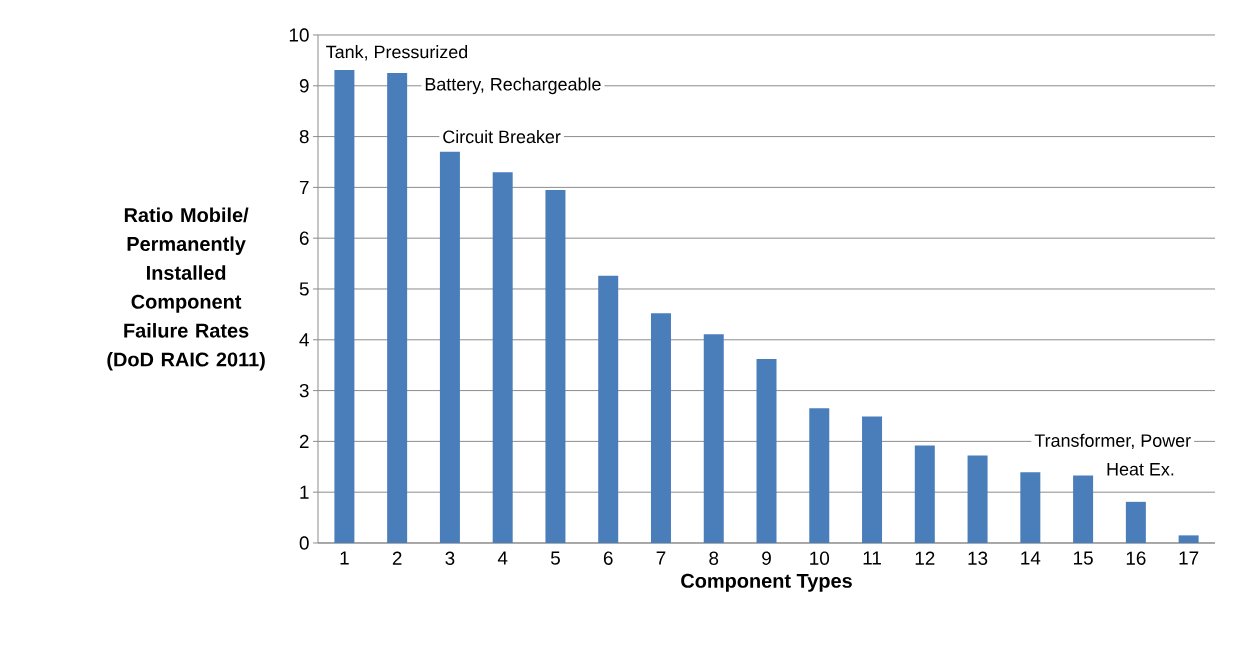  What do you see at coordinates (872, 558) in the screenshot?
I see `x-tick-label: 11` at bounding box center [872, 558].